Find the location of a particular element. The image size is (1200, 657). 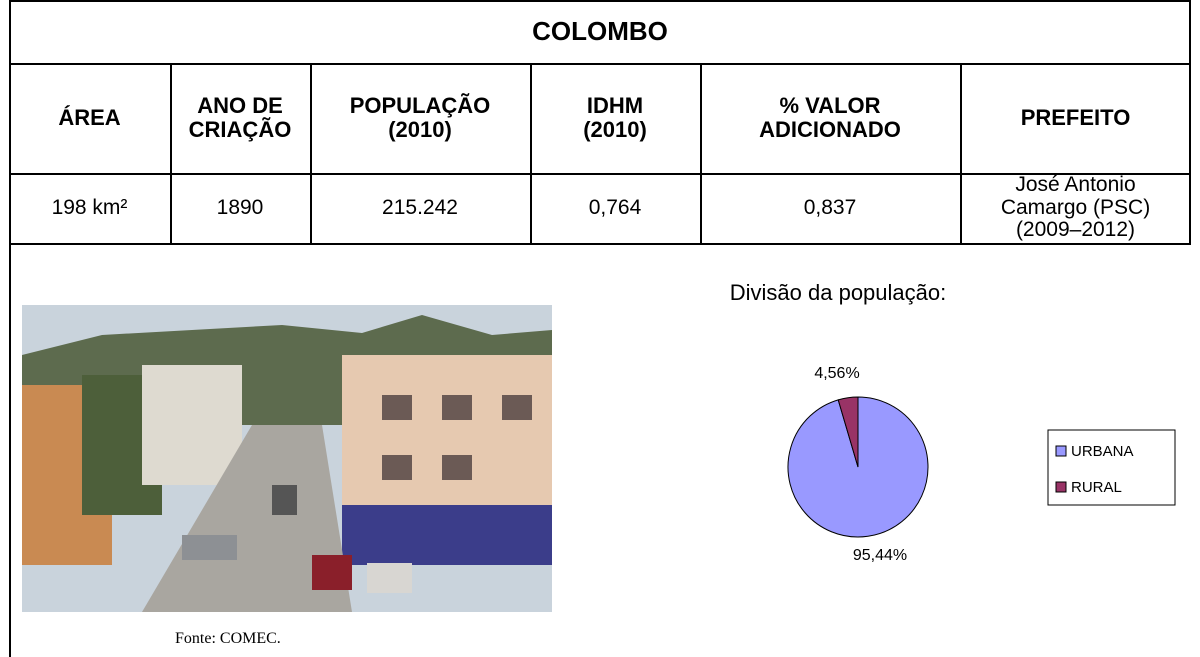

photo-caption: Fonte: COMEC. is located at coordinates (228, 638).